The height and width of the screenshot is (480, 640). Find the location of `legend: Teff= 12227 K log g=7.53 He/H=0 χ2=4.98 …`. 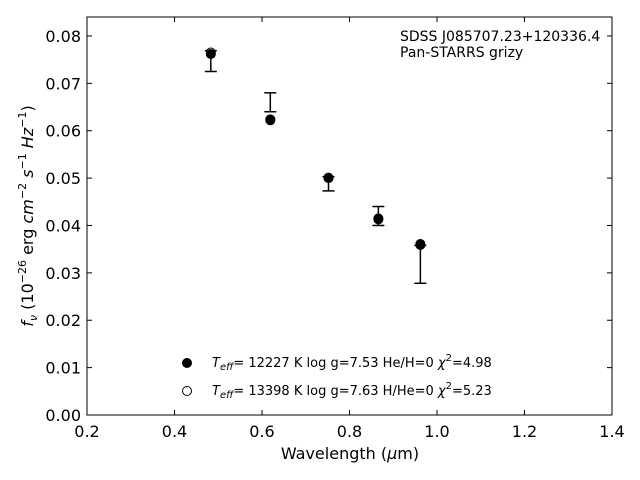

legend: Teff= 12227 K log g=7.53 He/H=0 χ2=4.98 … is located at coordinates (337, 377).